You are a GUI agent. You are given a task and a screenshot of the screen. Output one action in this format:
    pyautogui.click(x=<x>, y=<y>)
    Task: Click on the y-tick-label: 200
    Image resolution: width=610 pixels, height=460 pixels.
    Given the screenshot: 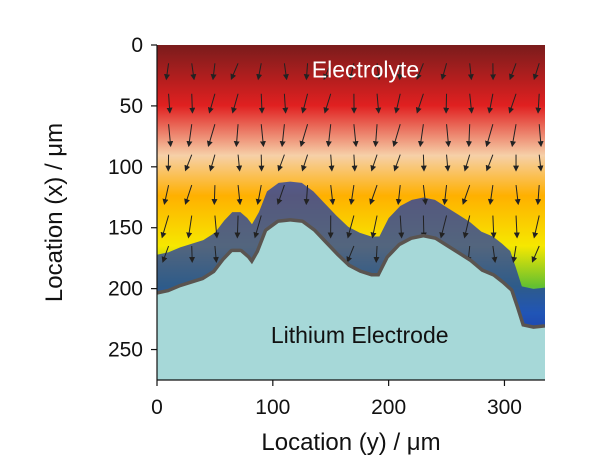 What is the action you would take?
    pyautogui.click(x=125, y=289)
    